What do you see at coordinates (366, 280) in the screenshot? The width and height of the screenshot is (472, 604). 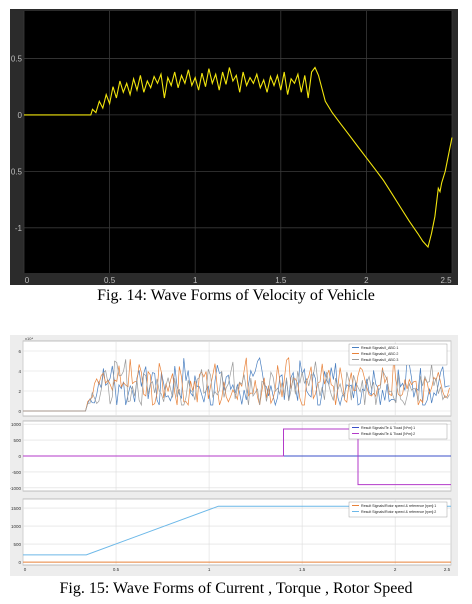 I see `velocity-x-tick-label: 2` at bounding box center [366, 280].